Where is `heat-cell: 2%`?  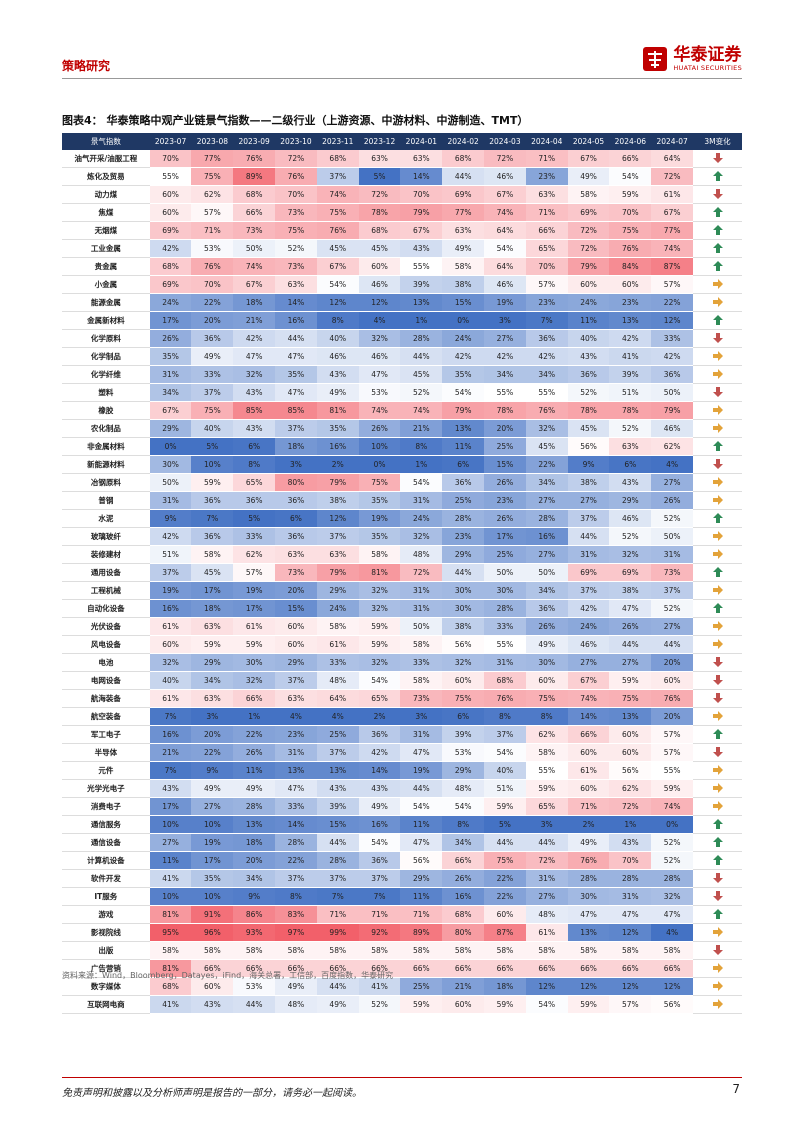
heat-cell: 2% is located at coordinates (588, 824).